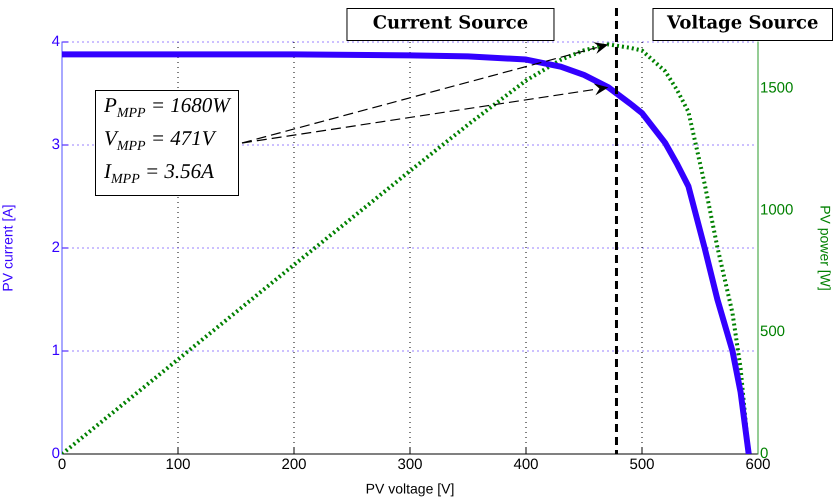  I want to click on x-tick-label: 400, so click(526, 465).